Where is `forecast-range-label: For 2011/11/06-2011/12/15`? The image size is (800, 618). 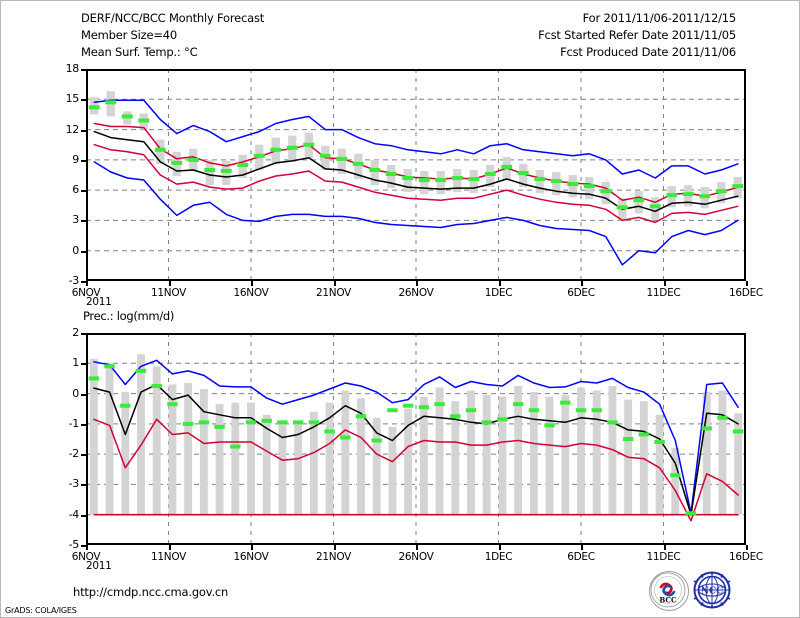 forecast-range-label: For 2011/11/06-2011/12/15 is located at coordinates (659, 18).